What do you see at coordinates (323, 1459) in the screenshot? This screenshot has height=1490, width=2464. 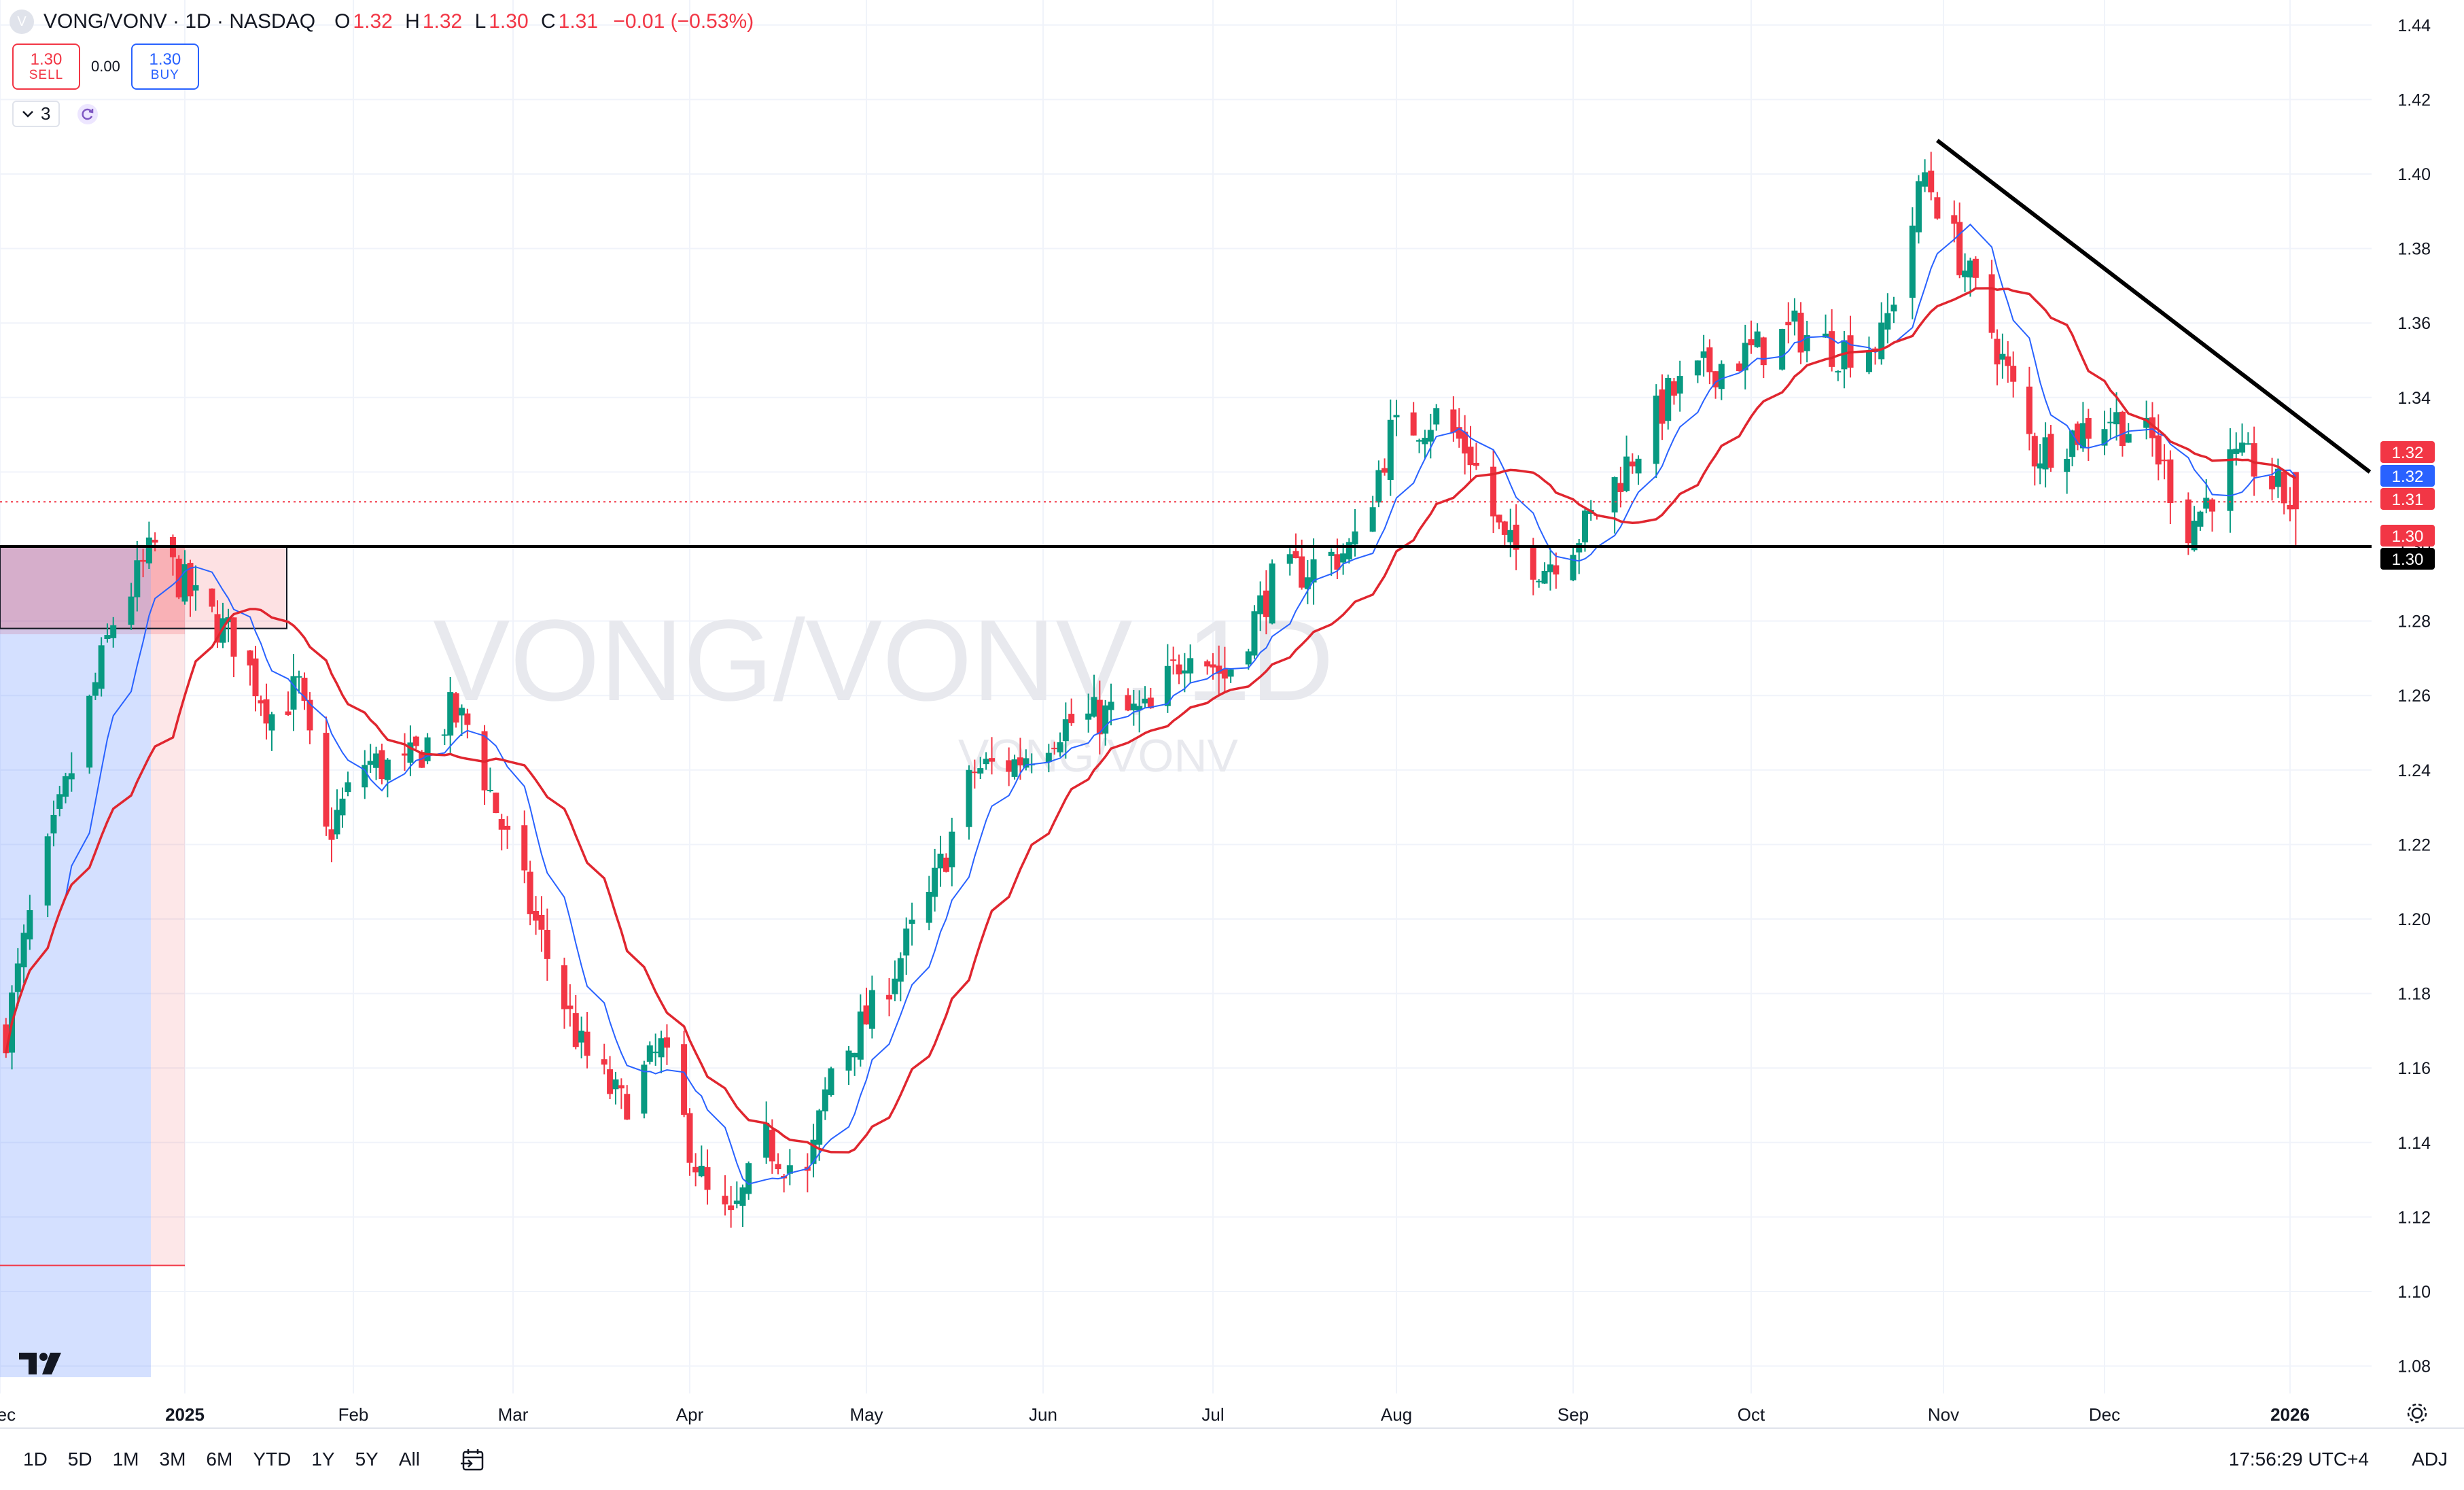 I see `range-1y-button: 1Y` at bounding box center [323, 1459].